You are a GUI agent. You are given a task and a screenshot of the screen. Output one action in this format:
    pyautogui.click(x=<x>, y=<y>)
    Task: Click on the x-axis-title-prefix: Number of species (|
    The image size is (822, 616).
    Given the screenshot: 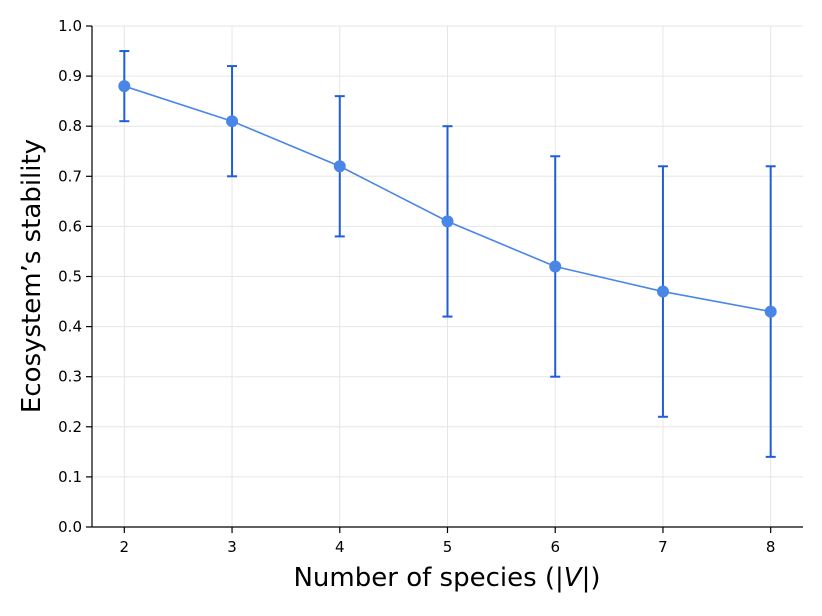 What is the action you would take?
    pyautogui.click(x=428, y=578)
    